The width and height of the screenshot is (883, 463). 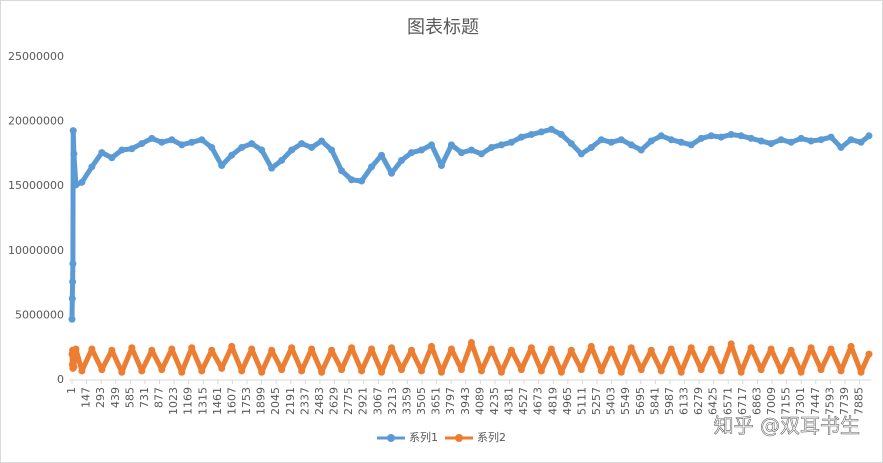 I want to click on y-tick-label: 10000000, so click(x=36, y=250).